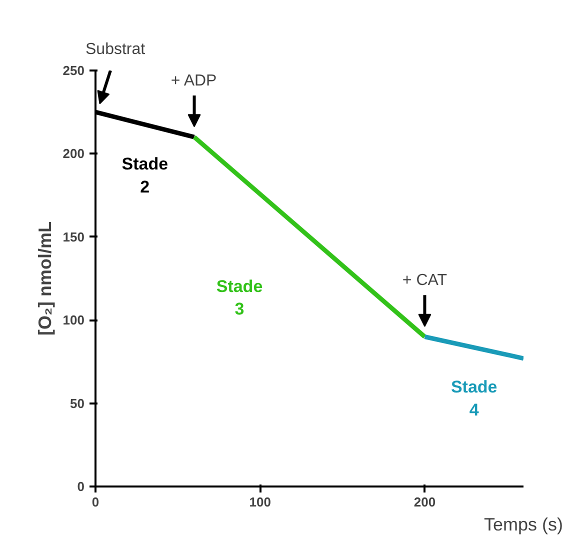 This screenshot has width=568, height=556. I want to click on y-tick-label: 0, so click(81, 486).